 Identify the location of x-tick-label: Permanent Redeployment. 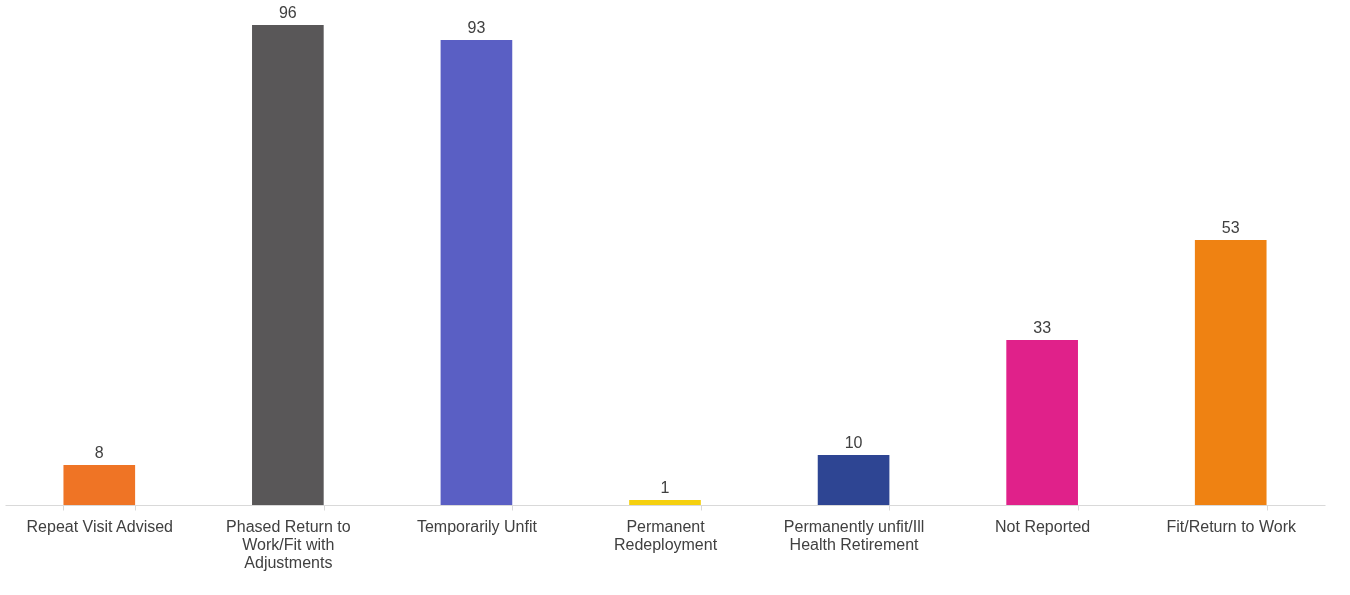
(665, 535).